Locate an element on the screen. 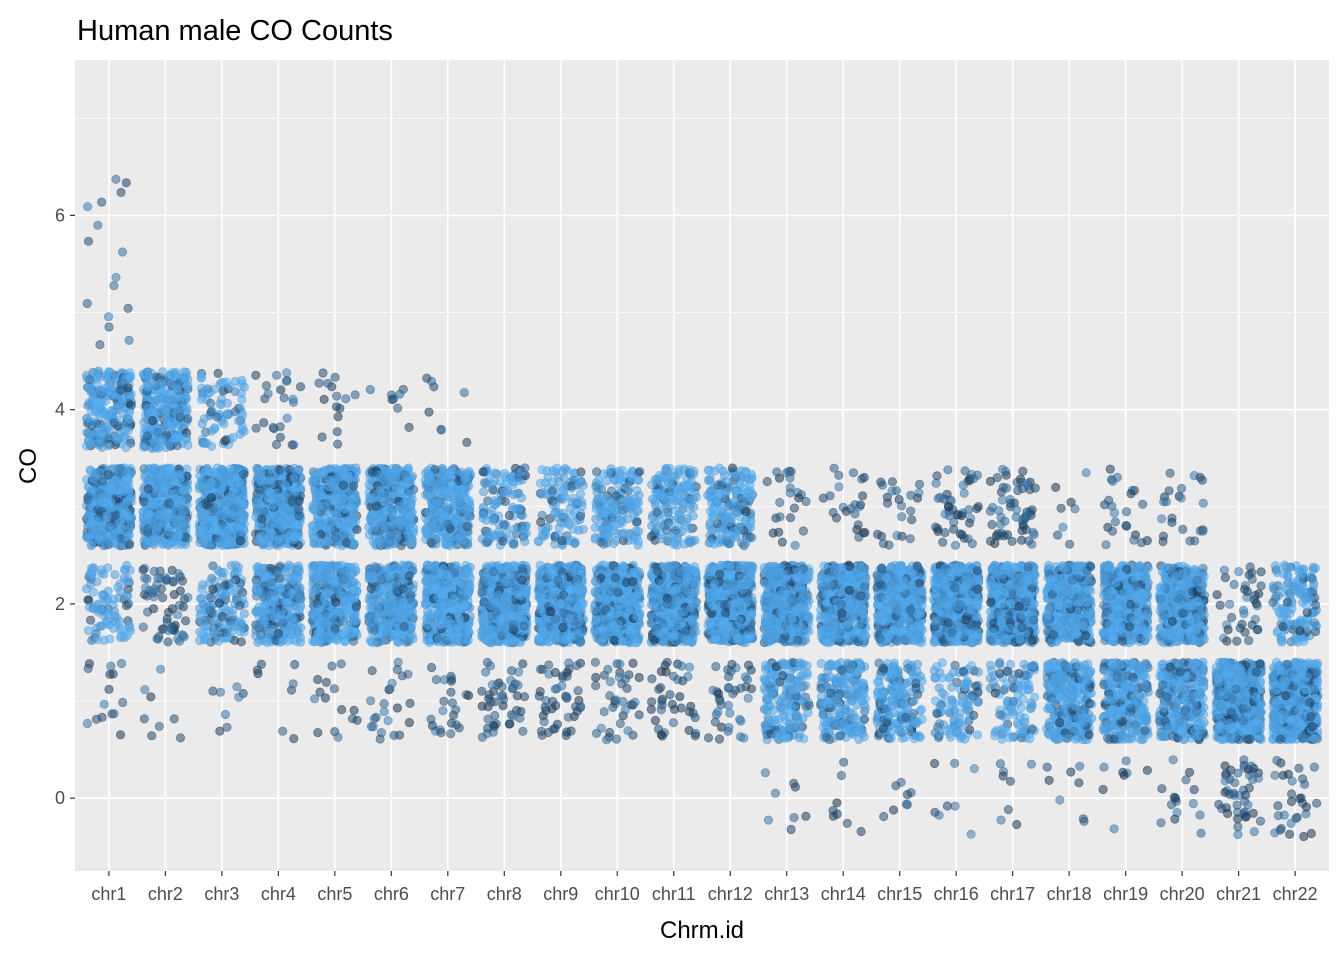 This screenshot has width=1344, height=960. chart-title: Human male CO Counts is located at coordinates (235, 31).